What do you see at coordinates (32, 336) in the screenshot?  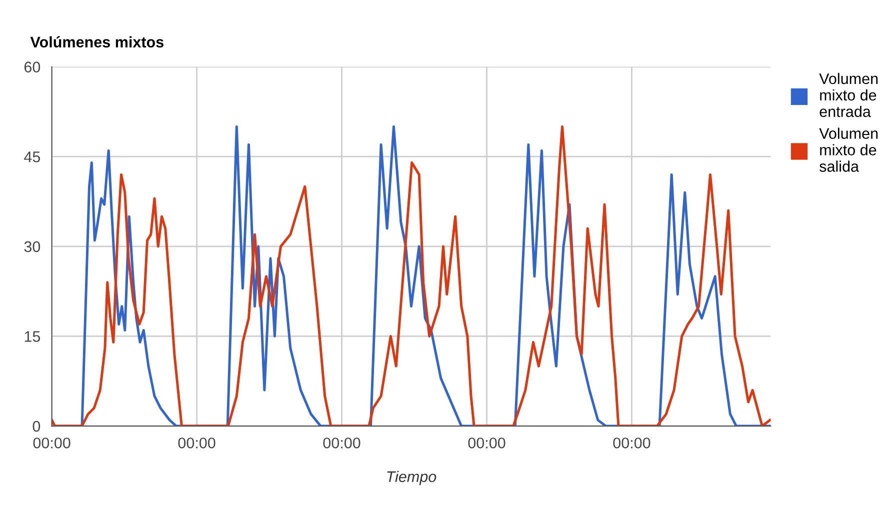 I see `y-tick-label: 15` at bounding box center [32, 336].